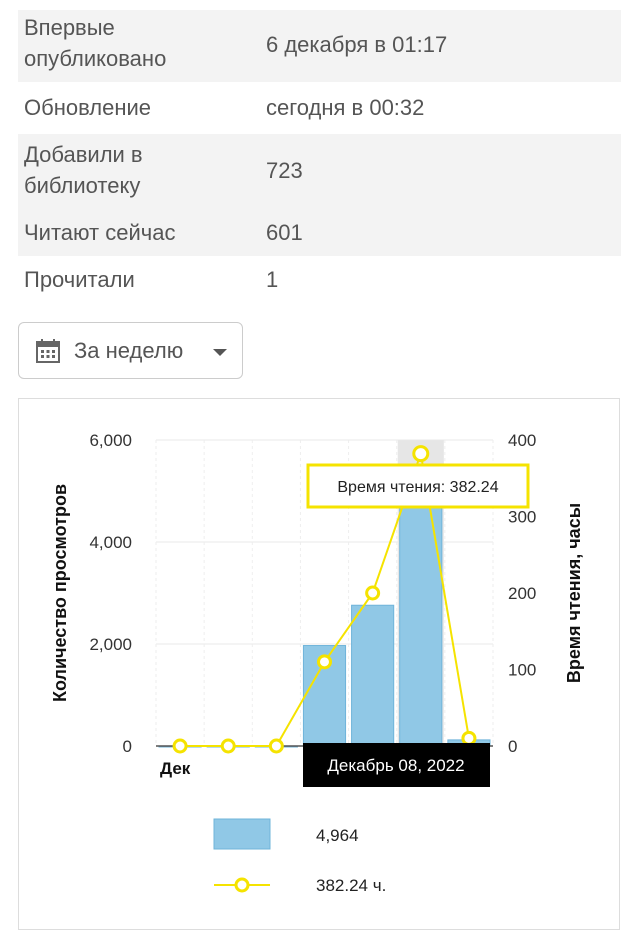 The image size is (631, 938). What do you see at coordinates (319, 280) in the screenshot?
I see `info-row-have-read: Прочитали 1` at bounding box center [319, 280].